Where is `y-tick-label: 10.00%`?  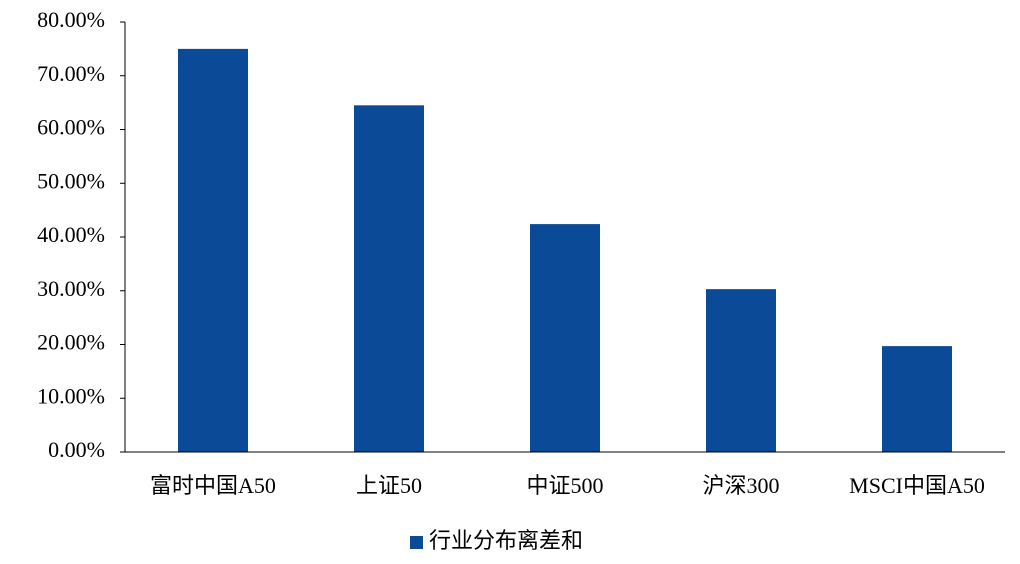 y-tick-label: 10.00% is located at coordinates (71, 395).